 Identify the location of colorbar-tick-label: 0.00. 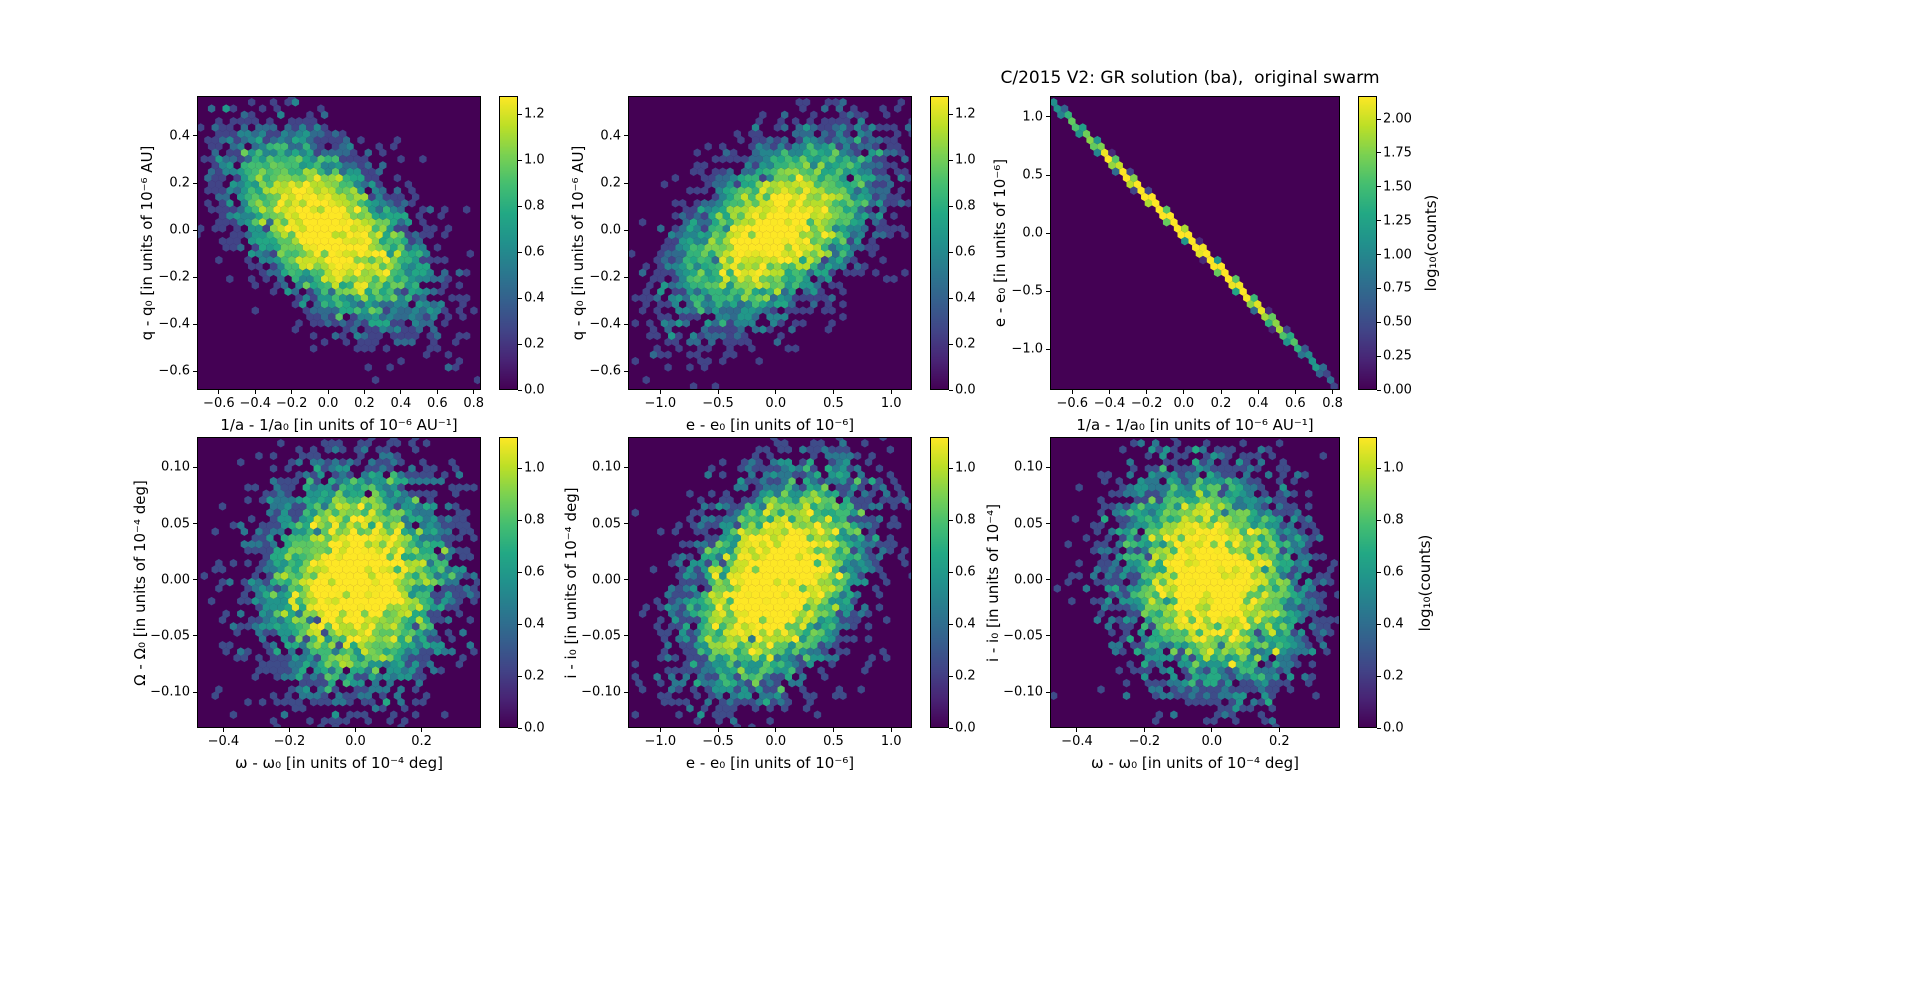
(1397, 390).